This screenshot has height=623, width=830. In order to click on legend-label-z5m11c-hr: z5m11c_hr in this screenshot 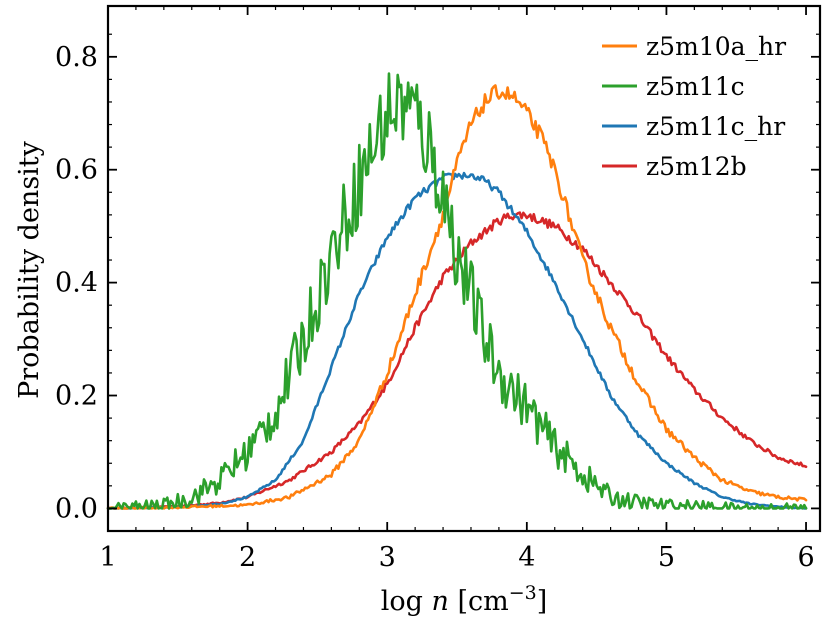, I will do `click(715, 126)`.